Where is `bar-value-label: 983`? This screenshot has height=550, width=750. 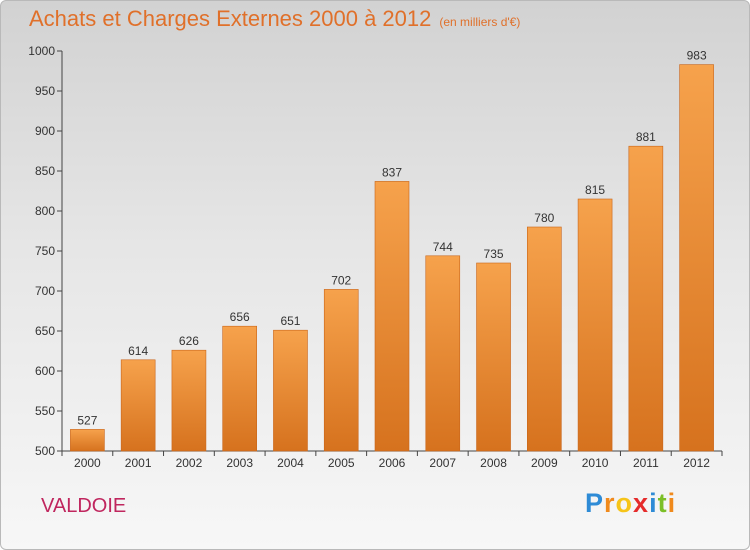
bar-value-label: 983 is located at coordinates (697, 56).